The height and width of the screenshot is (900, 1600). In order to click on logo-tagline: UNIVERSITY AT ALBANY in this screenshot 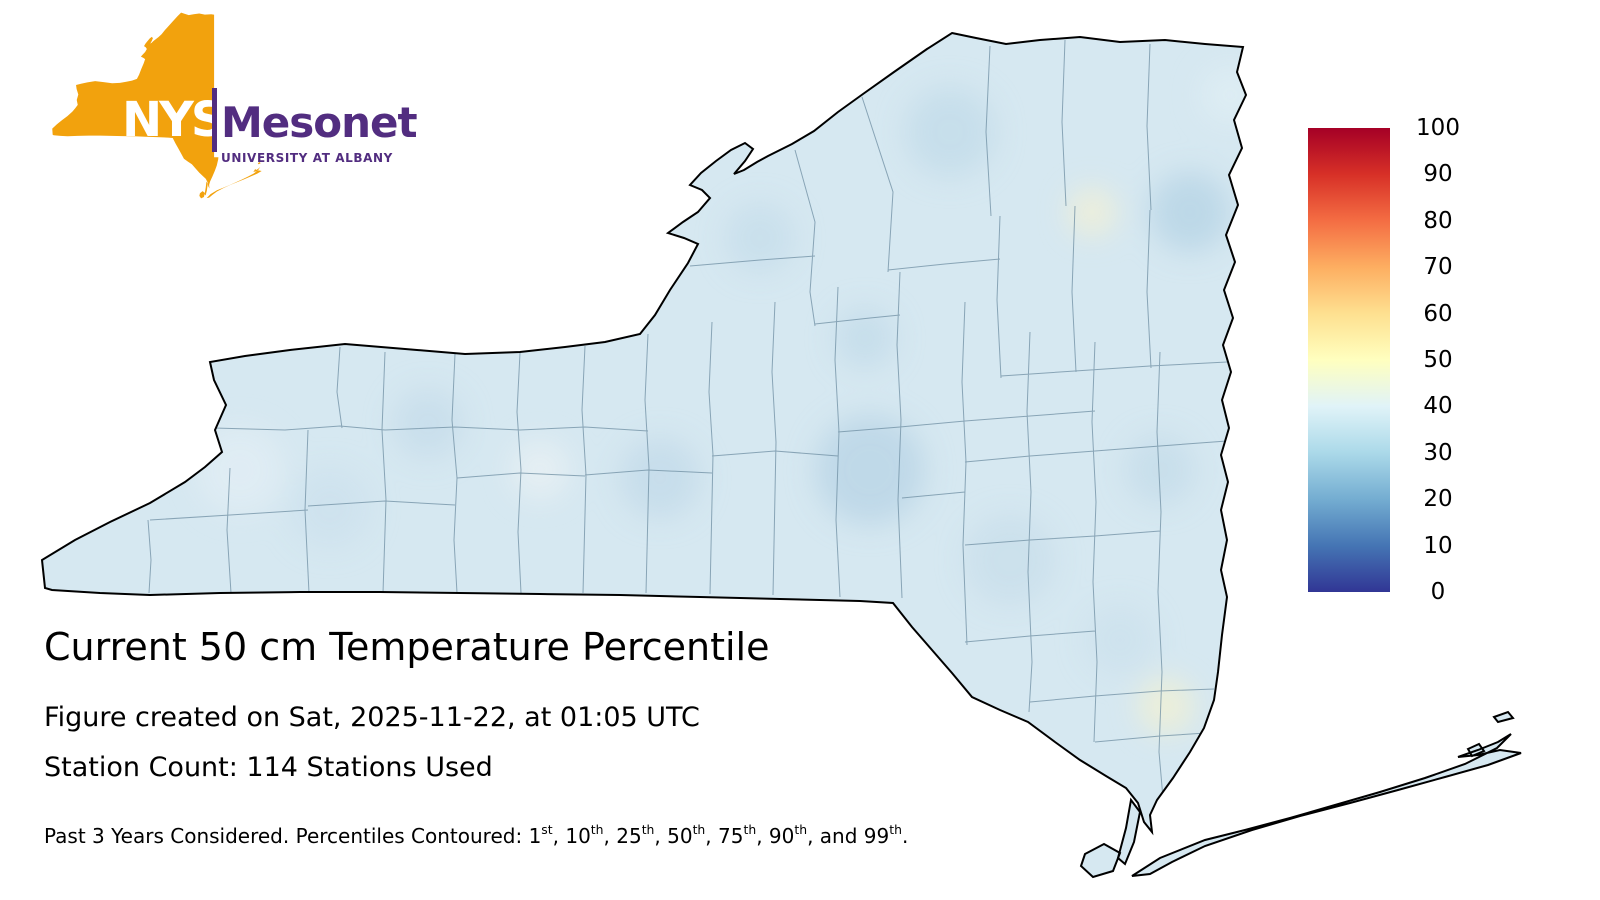, I will do `click(307, 158)`.